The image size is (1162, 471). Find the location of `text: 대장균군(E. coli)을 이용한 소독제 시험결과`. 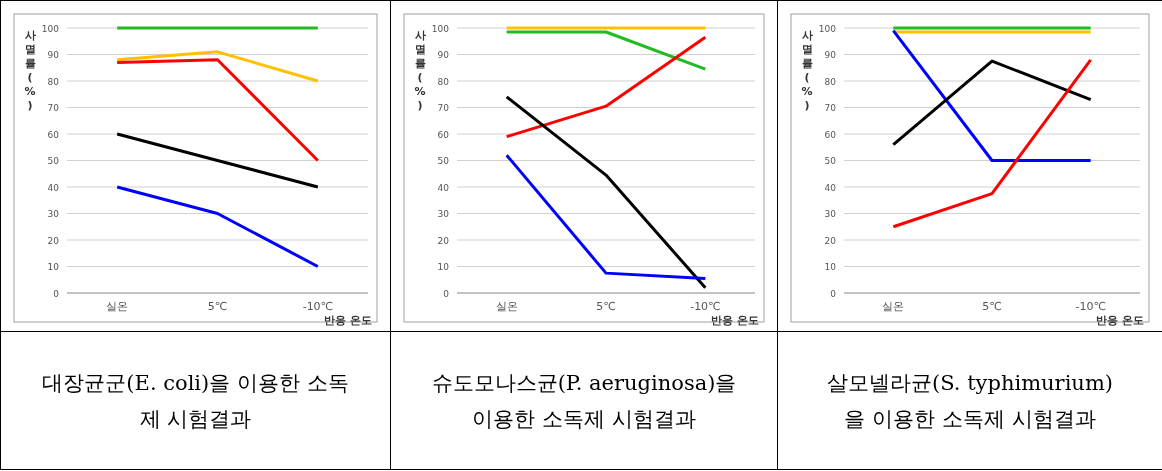

text: 대장균군(E. coli)을 이용한 소독제 시험결과 is located at coordinates (195, 401).